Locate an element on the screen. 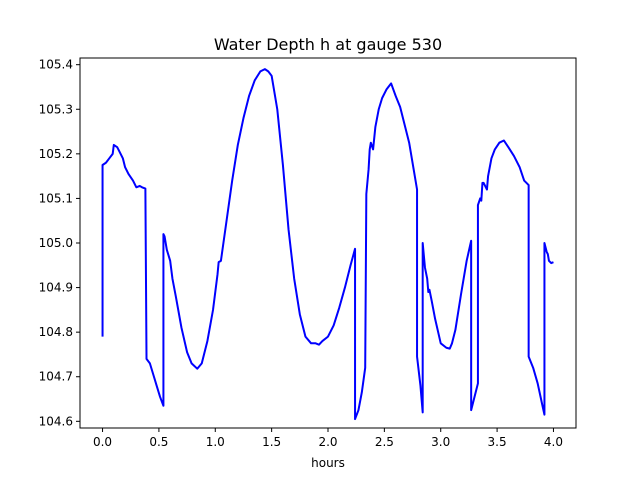  x-tick-label: 4.0 is located at coordinates (553, 442).